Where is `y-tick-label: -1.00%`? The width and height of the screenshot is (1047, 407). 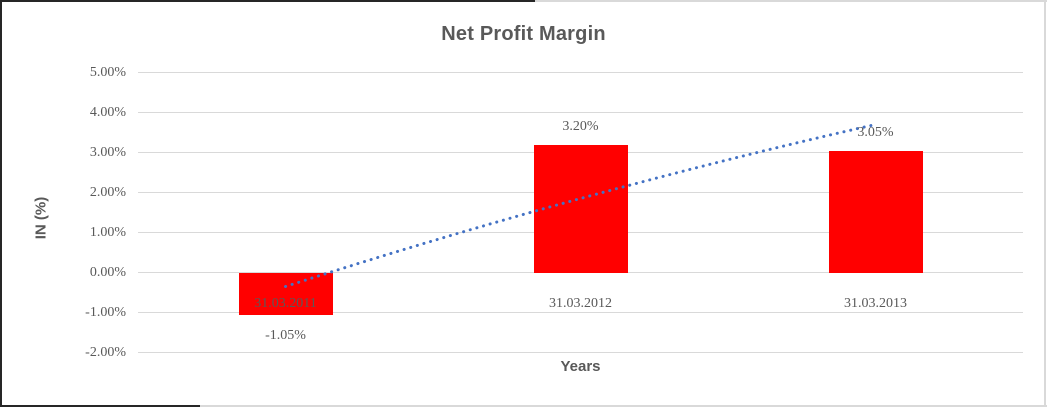
y-tick-label: -1.00% is located at coordinates (105, 312).